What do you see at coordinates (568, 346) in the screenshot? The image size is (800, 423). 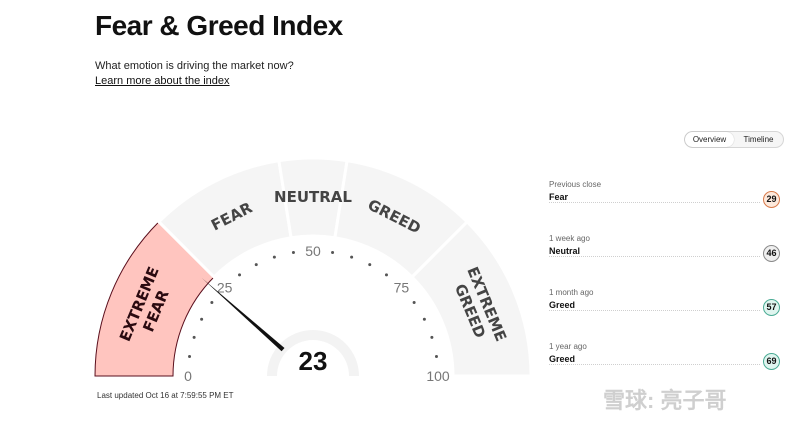 I see `history-period-label: 1 year ago` at bounding box center [568, 346].